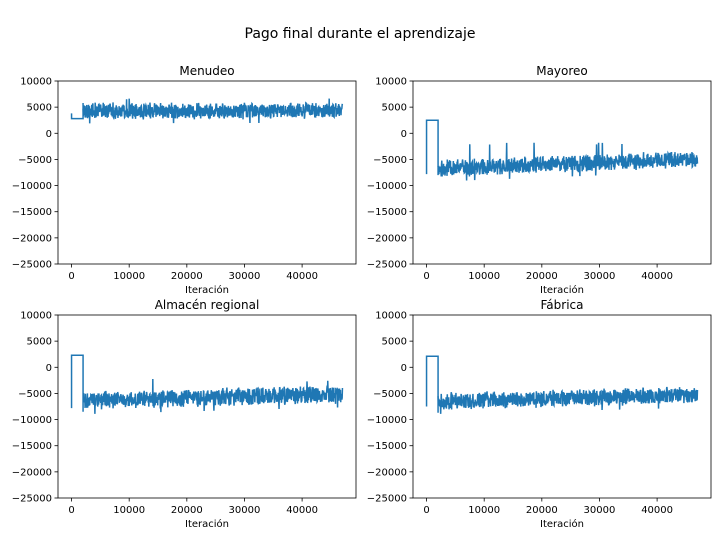 This screenshot has height=540, width=720. Describe the element at coordinates (207, 305) in the screenshot. I see `subplot-title: Almacén regional` at that location.